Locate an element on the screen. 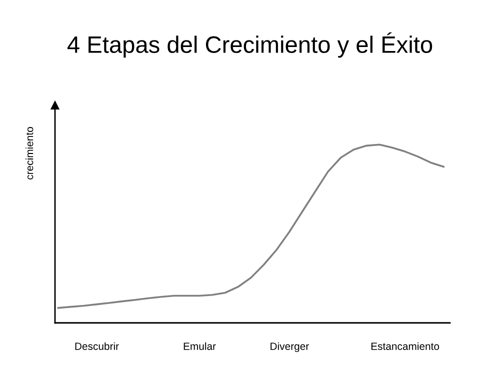  x-tick-label: Emular is located at coordinates (200, 346).